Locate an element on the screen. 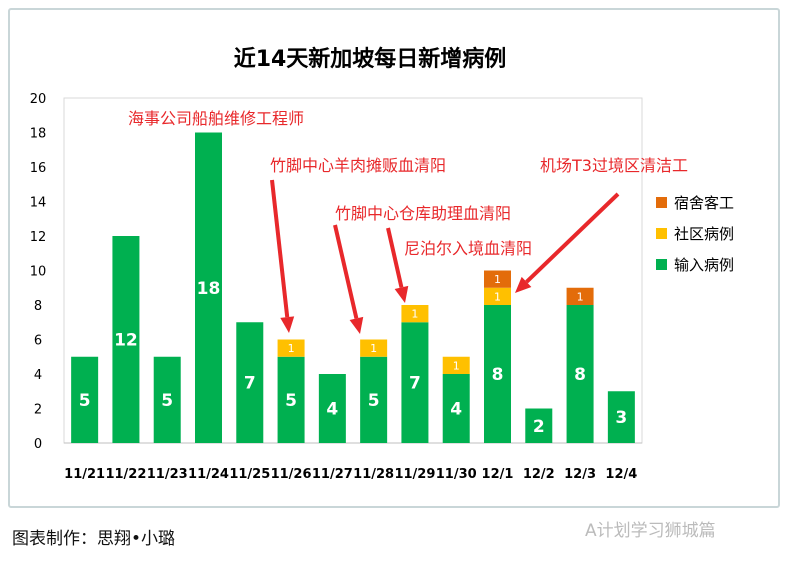 Image resolution: width=785 pixels, height=561 pixels. legend-label: 宿舍客工 is located at coordinates (704, 203).